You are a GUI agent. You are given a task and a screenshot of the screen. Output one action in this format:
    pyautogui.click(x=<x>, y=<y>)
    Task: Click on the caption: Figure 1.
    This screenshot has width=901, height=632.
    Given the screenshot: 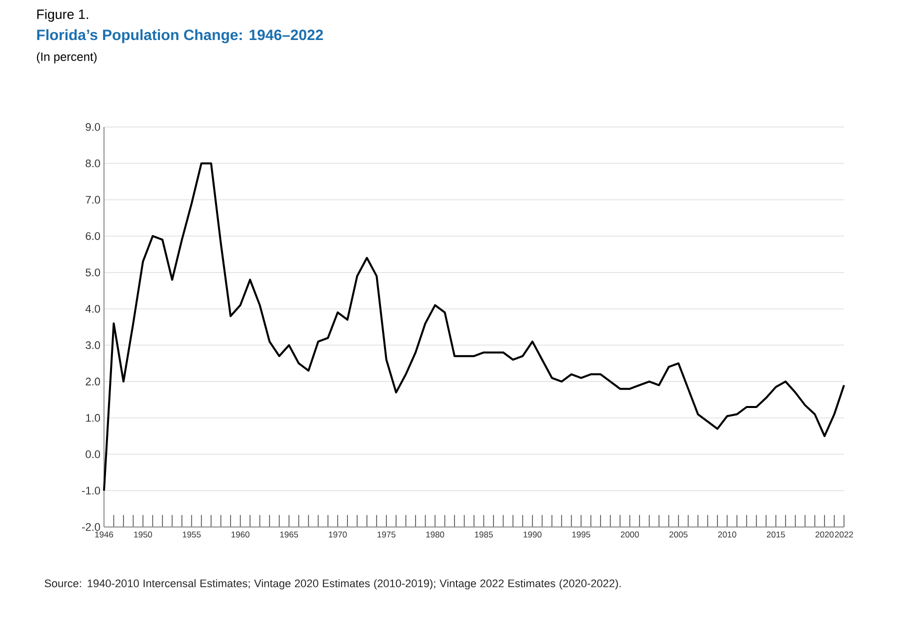 What is the action you would take?
    pyautogui.click(x=62, y=15)
    